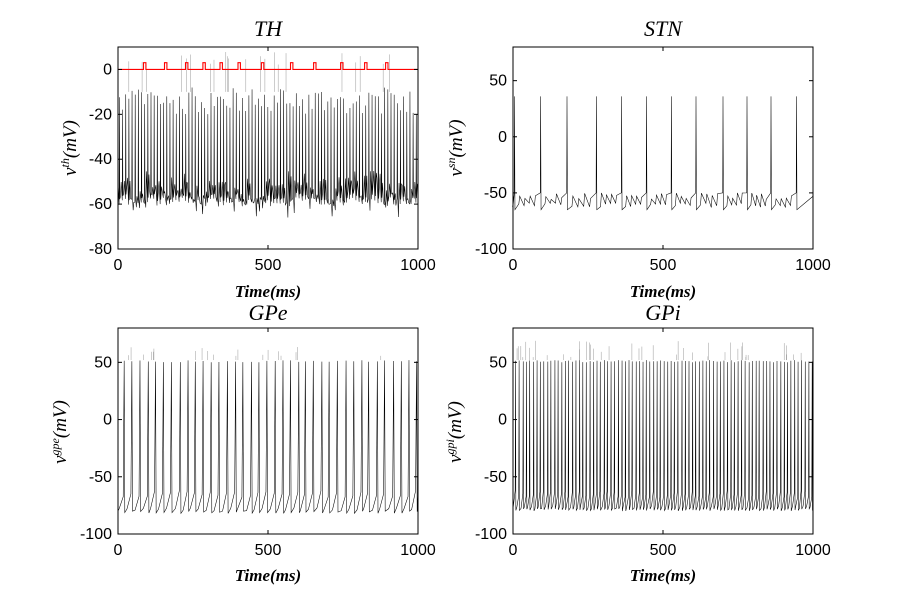 Image resolution: width=900 pixels, height=600 pixels. Describe the element at coordinates (813, 550) in the screenshot. I see `gpi-xtick-label: 1000` at that location.